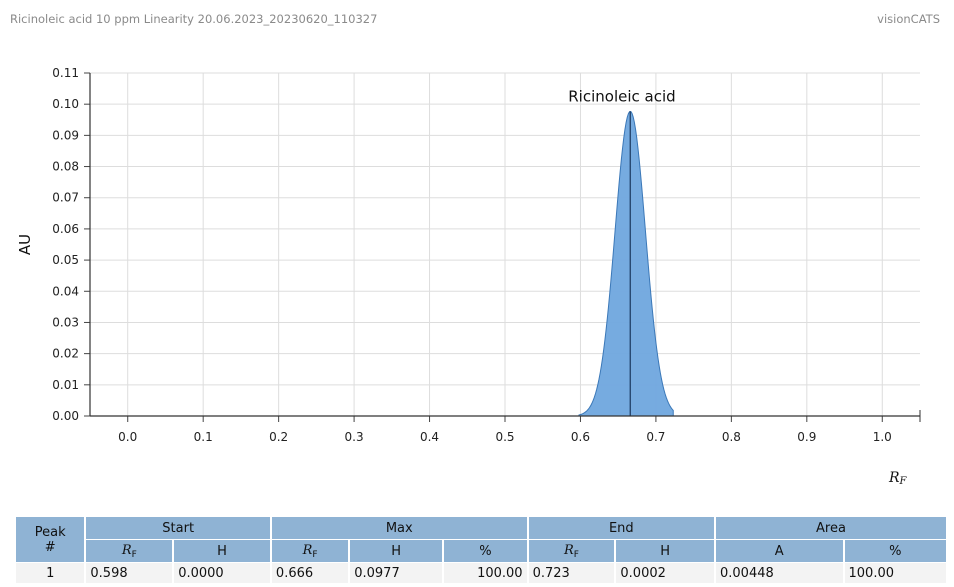 The height and width of the screenshot is (587, 954). I want to click on y-tick-label: 0.08, so click(65, 167).